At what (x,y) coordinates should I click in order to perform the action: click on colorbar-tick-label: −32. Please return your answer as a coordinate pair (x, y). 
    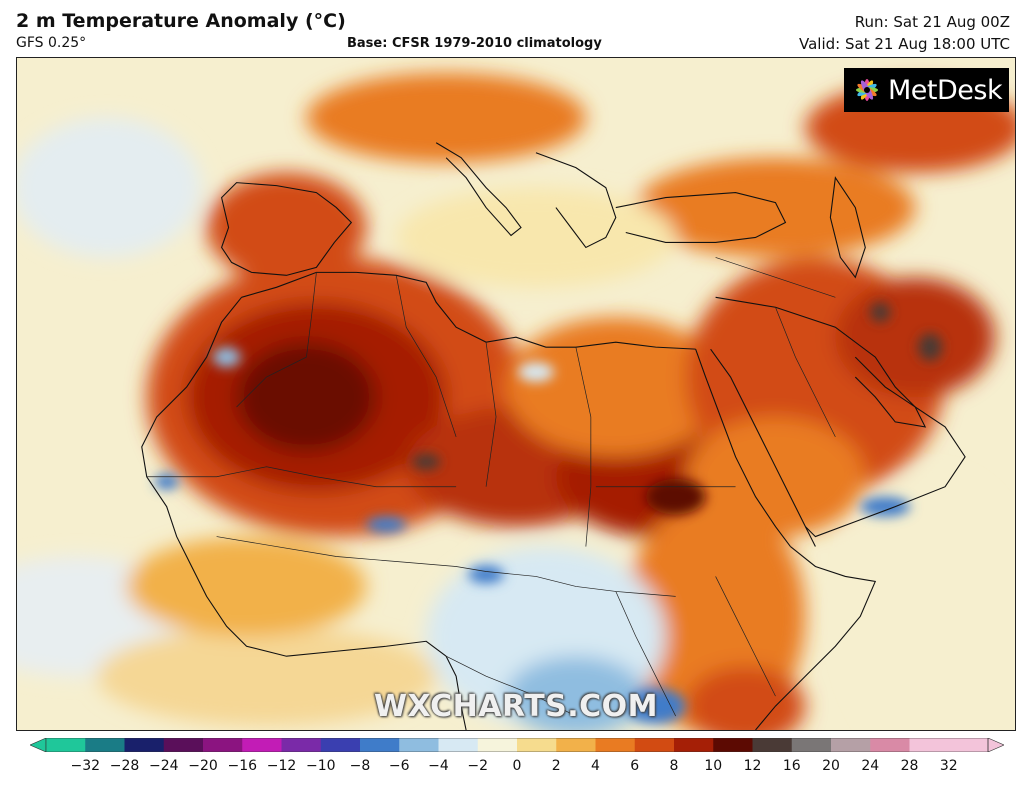
    Looking at the image, I should click on (85, 766).